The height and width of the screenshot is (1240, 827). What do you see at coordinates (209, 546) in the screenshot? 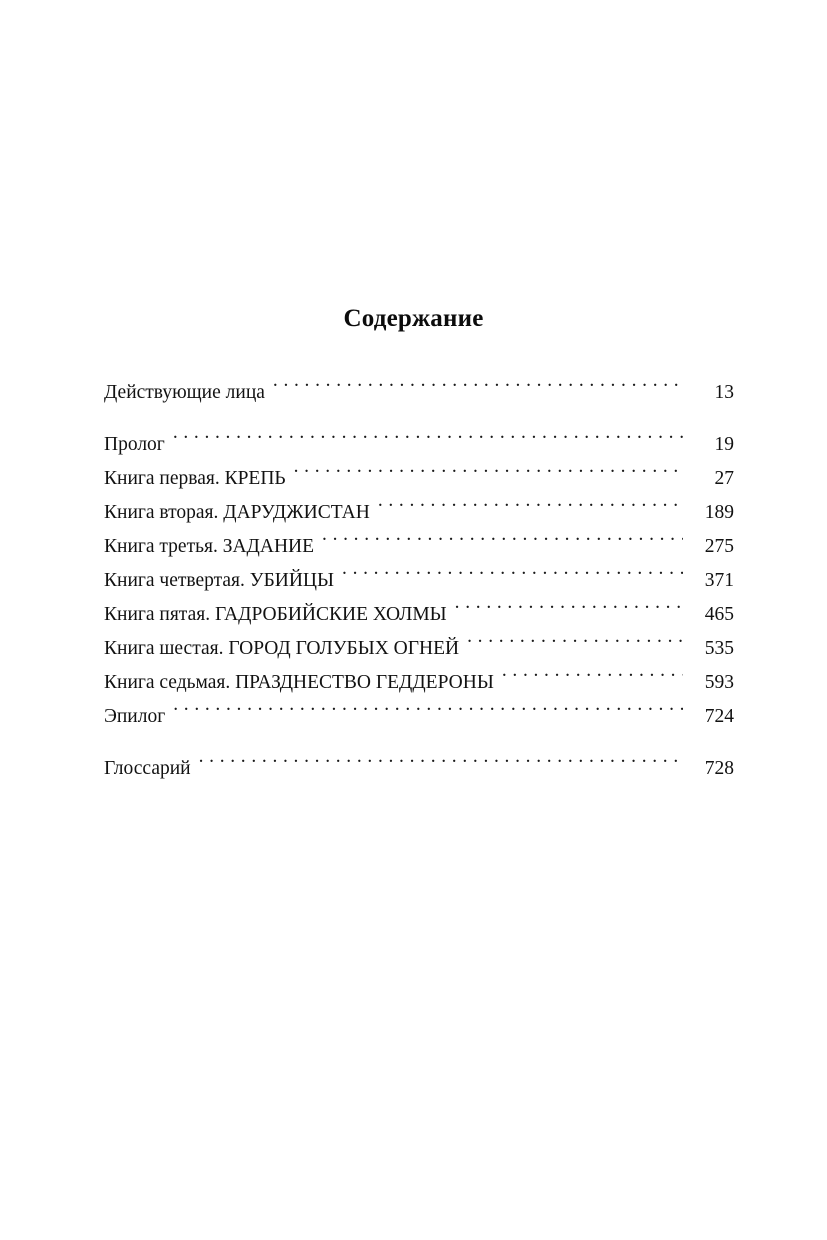
I see `toc-entry-label: Книга третья. ЗАДАНИЕ` at bounding box center [209, 546].